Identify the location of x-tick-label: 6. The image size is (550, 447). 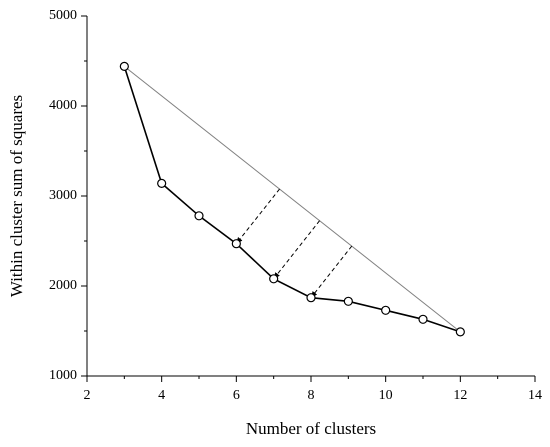
(236, 395).